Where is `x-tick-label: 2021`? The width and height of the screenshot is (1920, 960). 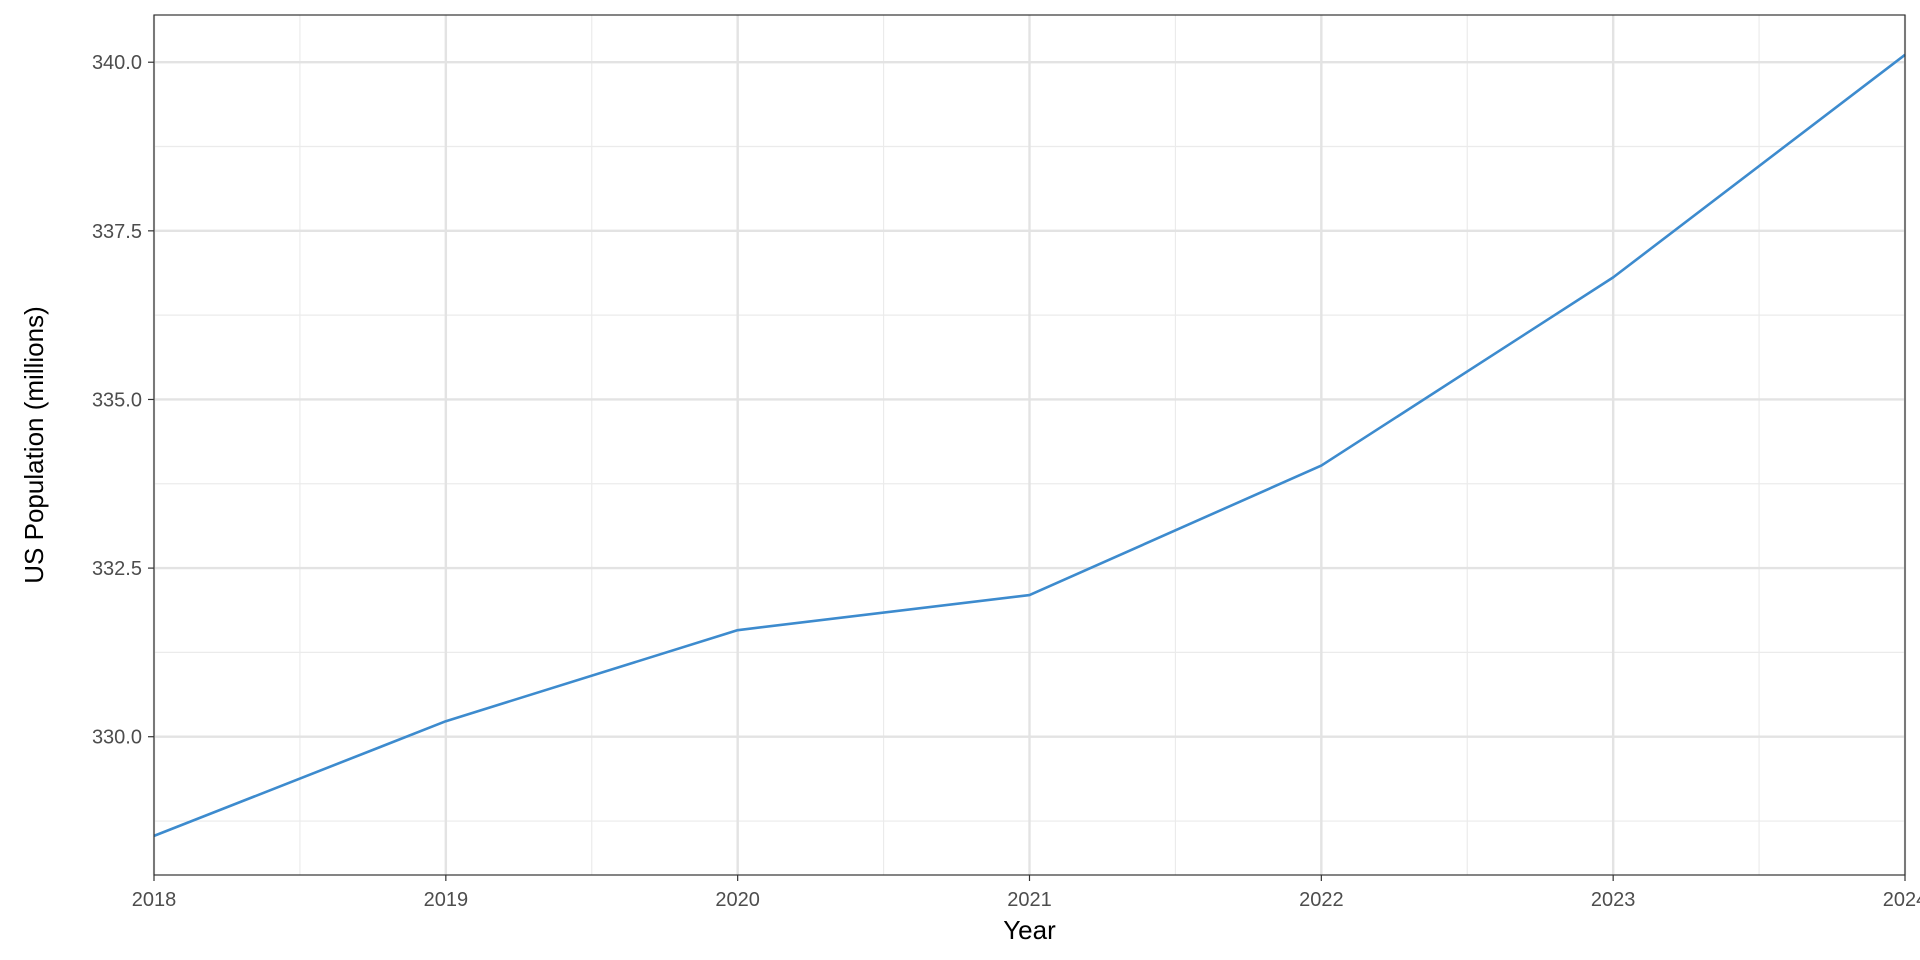
x-tick-label: 2021 is located at coordinates (1029, 900).